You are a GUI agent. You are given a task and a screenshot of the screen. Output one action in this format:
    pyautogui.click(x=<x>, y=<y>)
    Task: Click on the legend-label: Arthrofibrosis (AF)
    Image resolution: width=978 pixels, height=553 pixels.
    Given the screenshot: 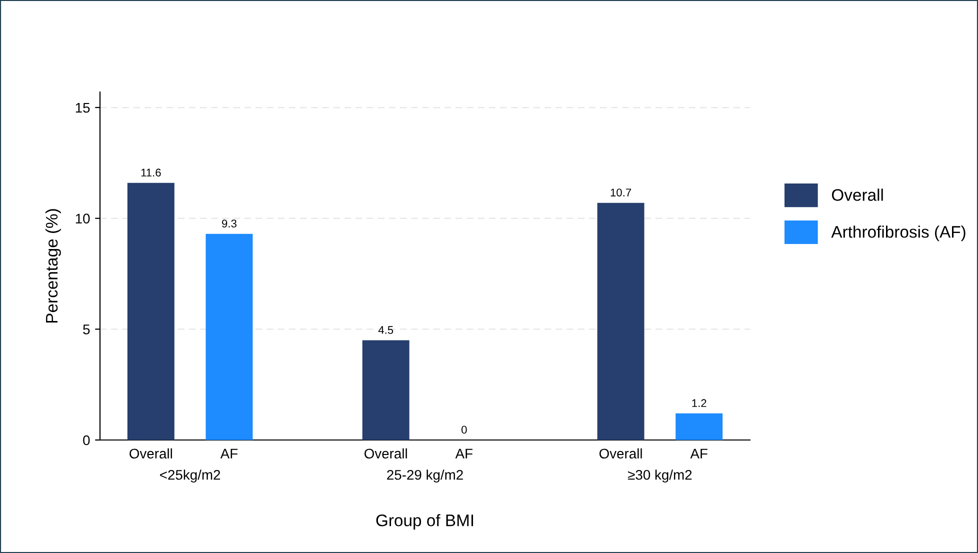 What is the action you would take?
    pyautogui.click(x=898, y=234)
    